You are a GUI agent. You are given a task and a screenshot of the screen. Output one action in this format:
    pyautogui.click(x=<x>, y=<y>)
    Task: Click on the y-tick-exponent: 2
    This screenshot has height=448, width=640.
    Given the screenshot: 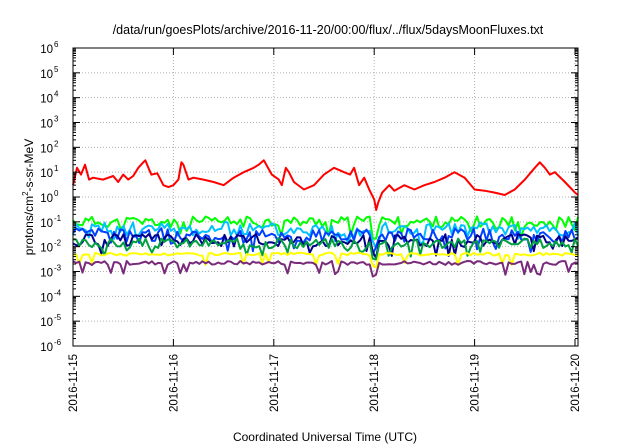 What is the action you would take?
    pyautogui.click(x=56, y=143)
    